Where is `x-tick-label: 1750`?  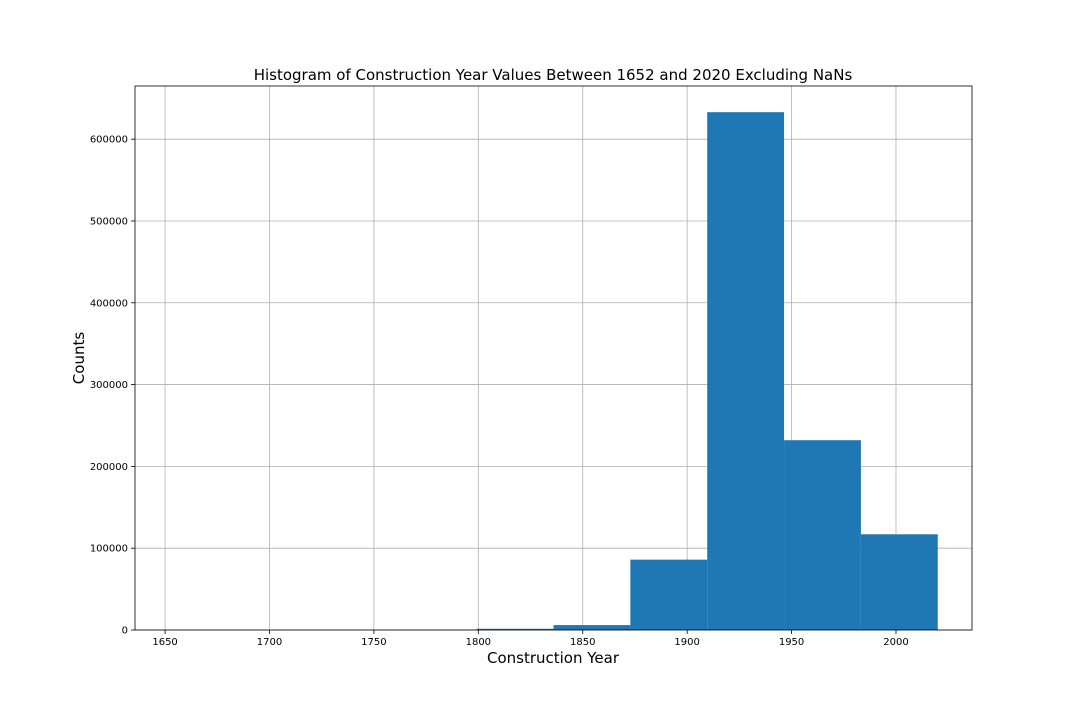
x-tick-label: 1750 is located at coordinates (373, 642).